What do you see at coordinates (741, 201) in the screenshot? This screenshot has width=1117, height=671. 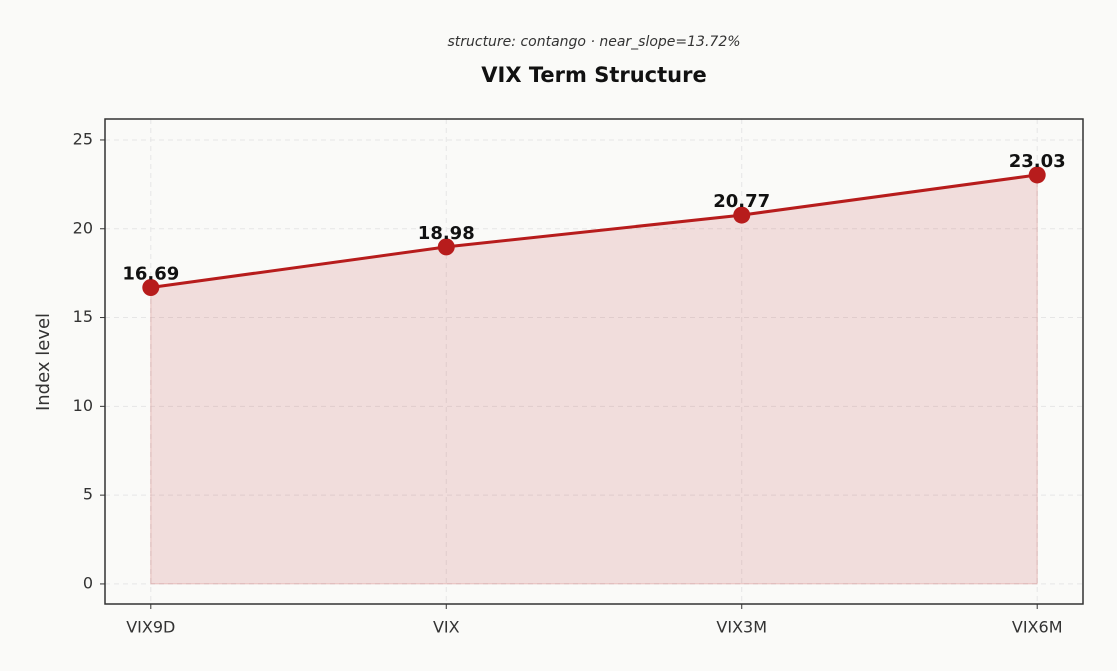 I see `data-label: 20.77` at bounding box center [741, 201].